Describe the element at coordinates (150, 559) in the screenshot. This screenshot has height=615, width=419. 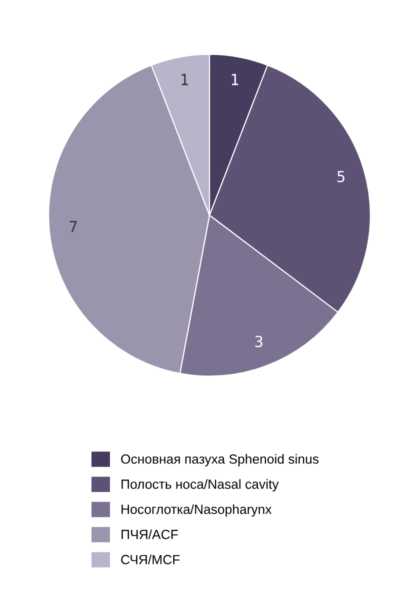
I see `legend-label: СЧЯ/MCF` at that location.